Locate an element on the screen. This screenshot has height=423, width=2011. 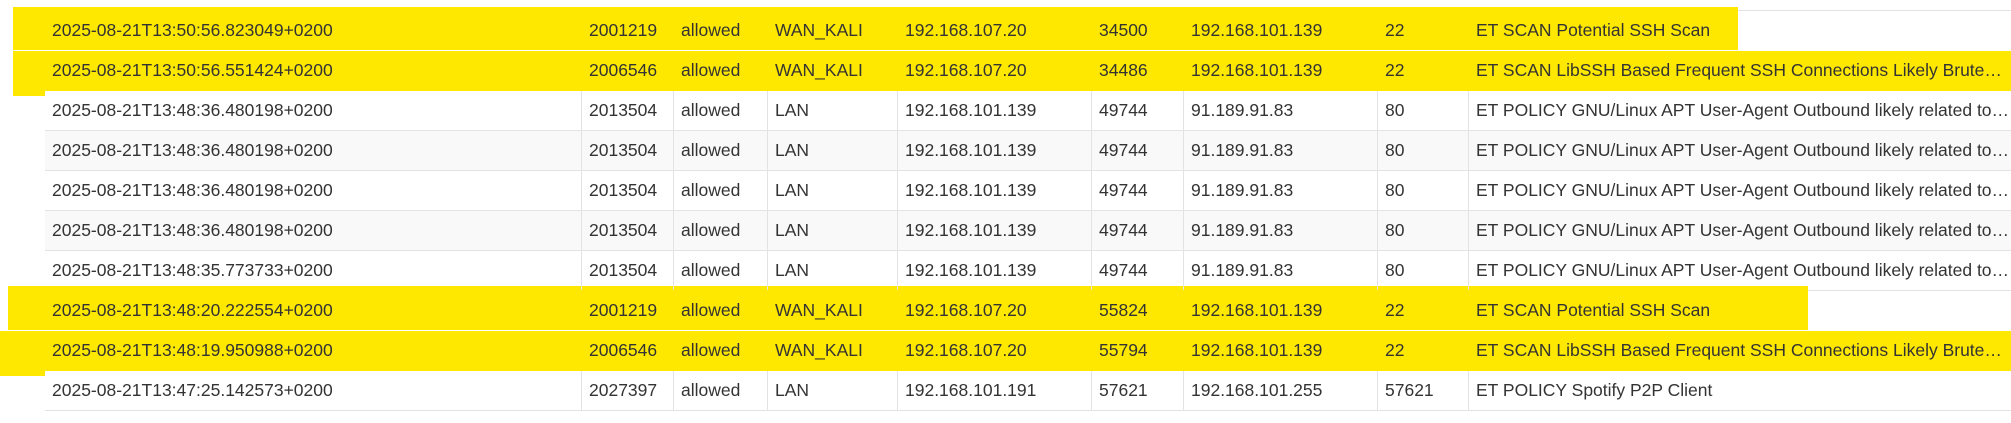
alert-description-cell: ET POLICY Spotify P2P Client is located at coordinates (1739, 390).